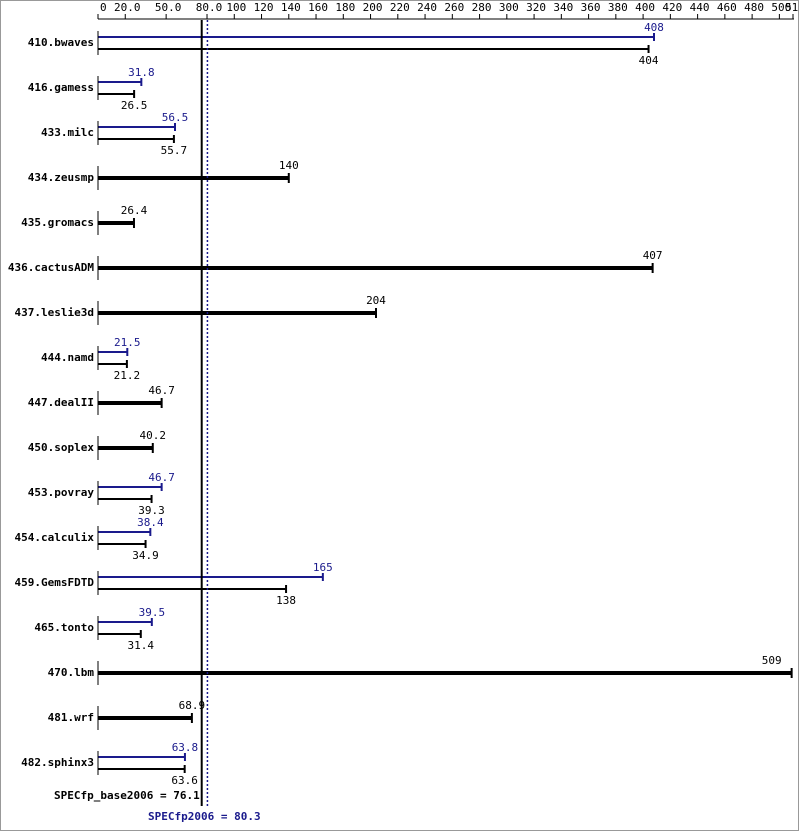  Describe the element at coordinates (150, 522) in the screenshot. I see `value-label: 38.4` at that location.